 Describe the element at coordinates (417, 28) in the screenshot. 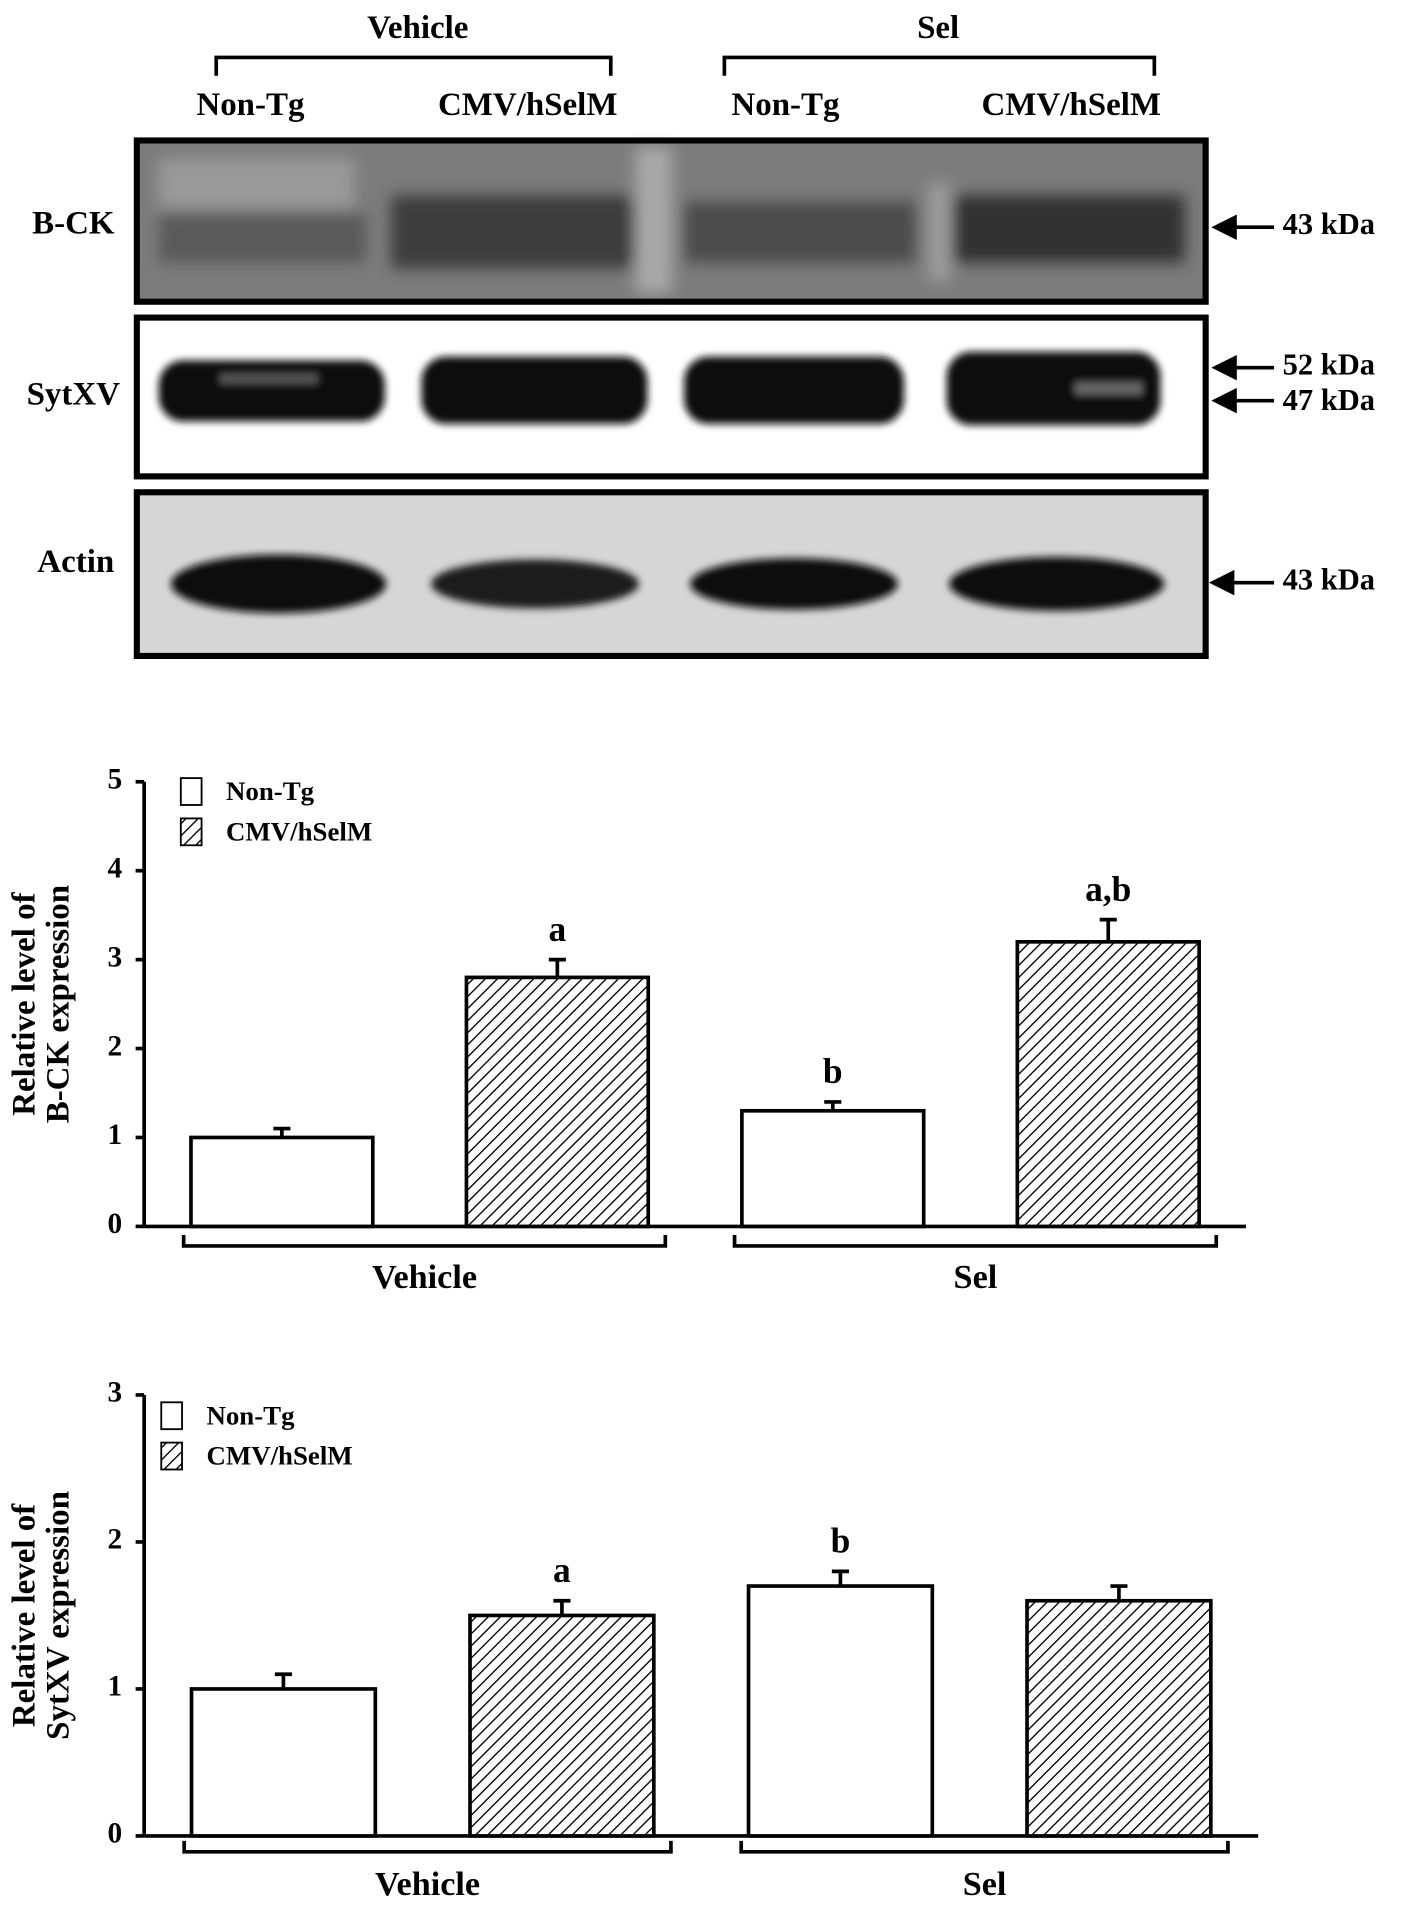

I see `group-label: Vehicle` at that location.